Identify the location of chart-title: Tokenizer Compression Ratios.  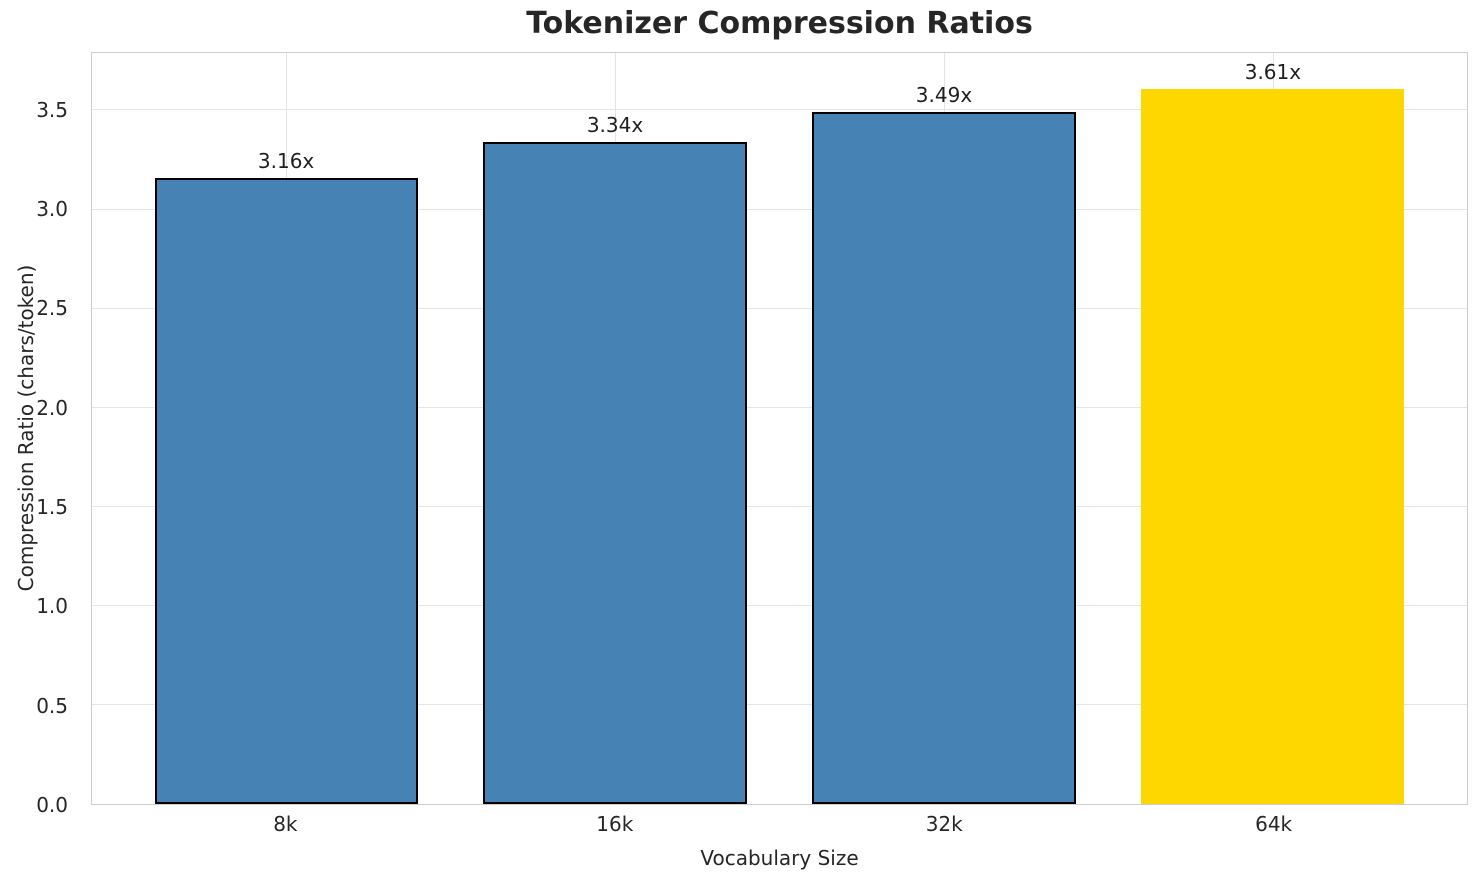
(779, 23).